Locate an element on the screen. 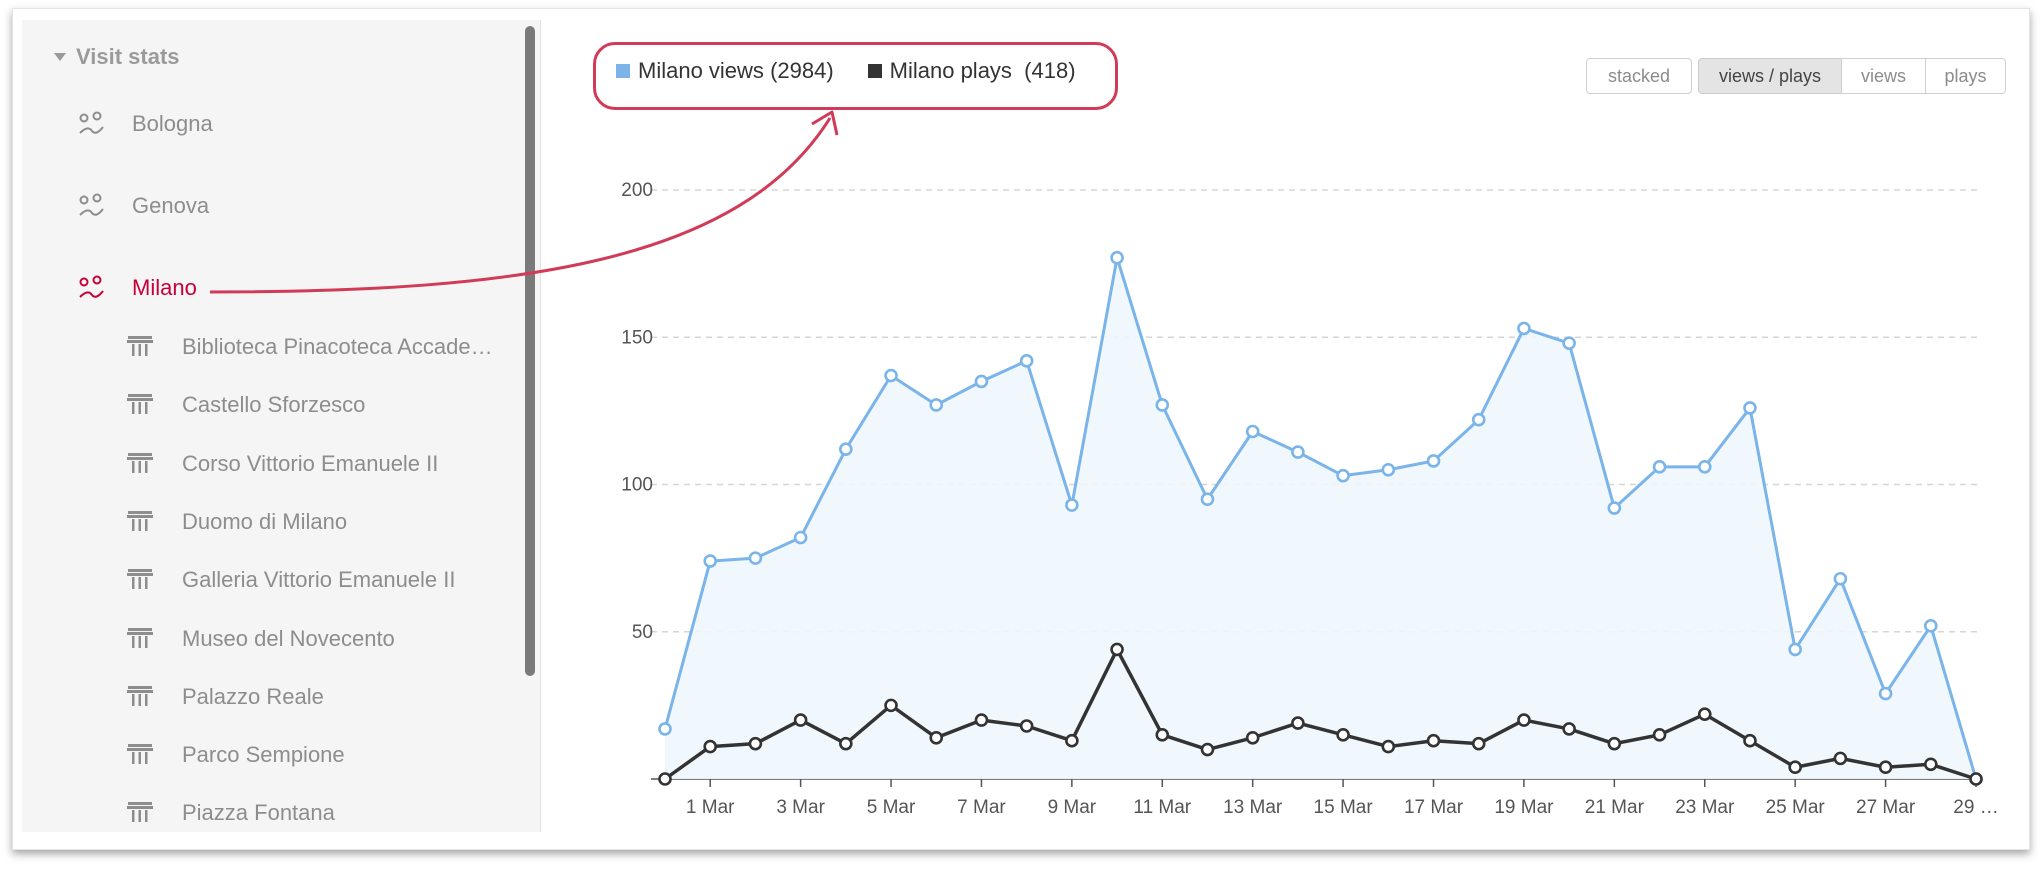 The height and width of the screenshot is (872, 2042). plays-button: plays is located at coordinates (1966, 76).